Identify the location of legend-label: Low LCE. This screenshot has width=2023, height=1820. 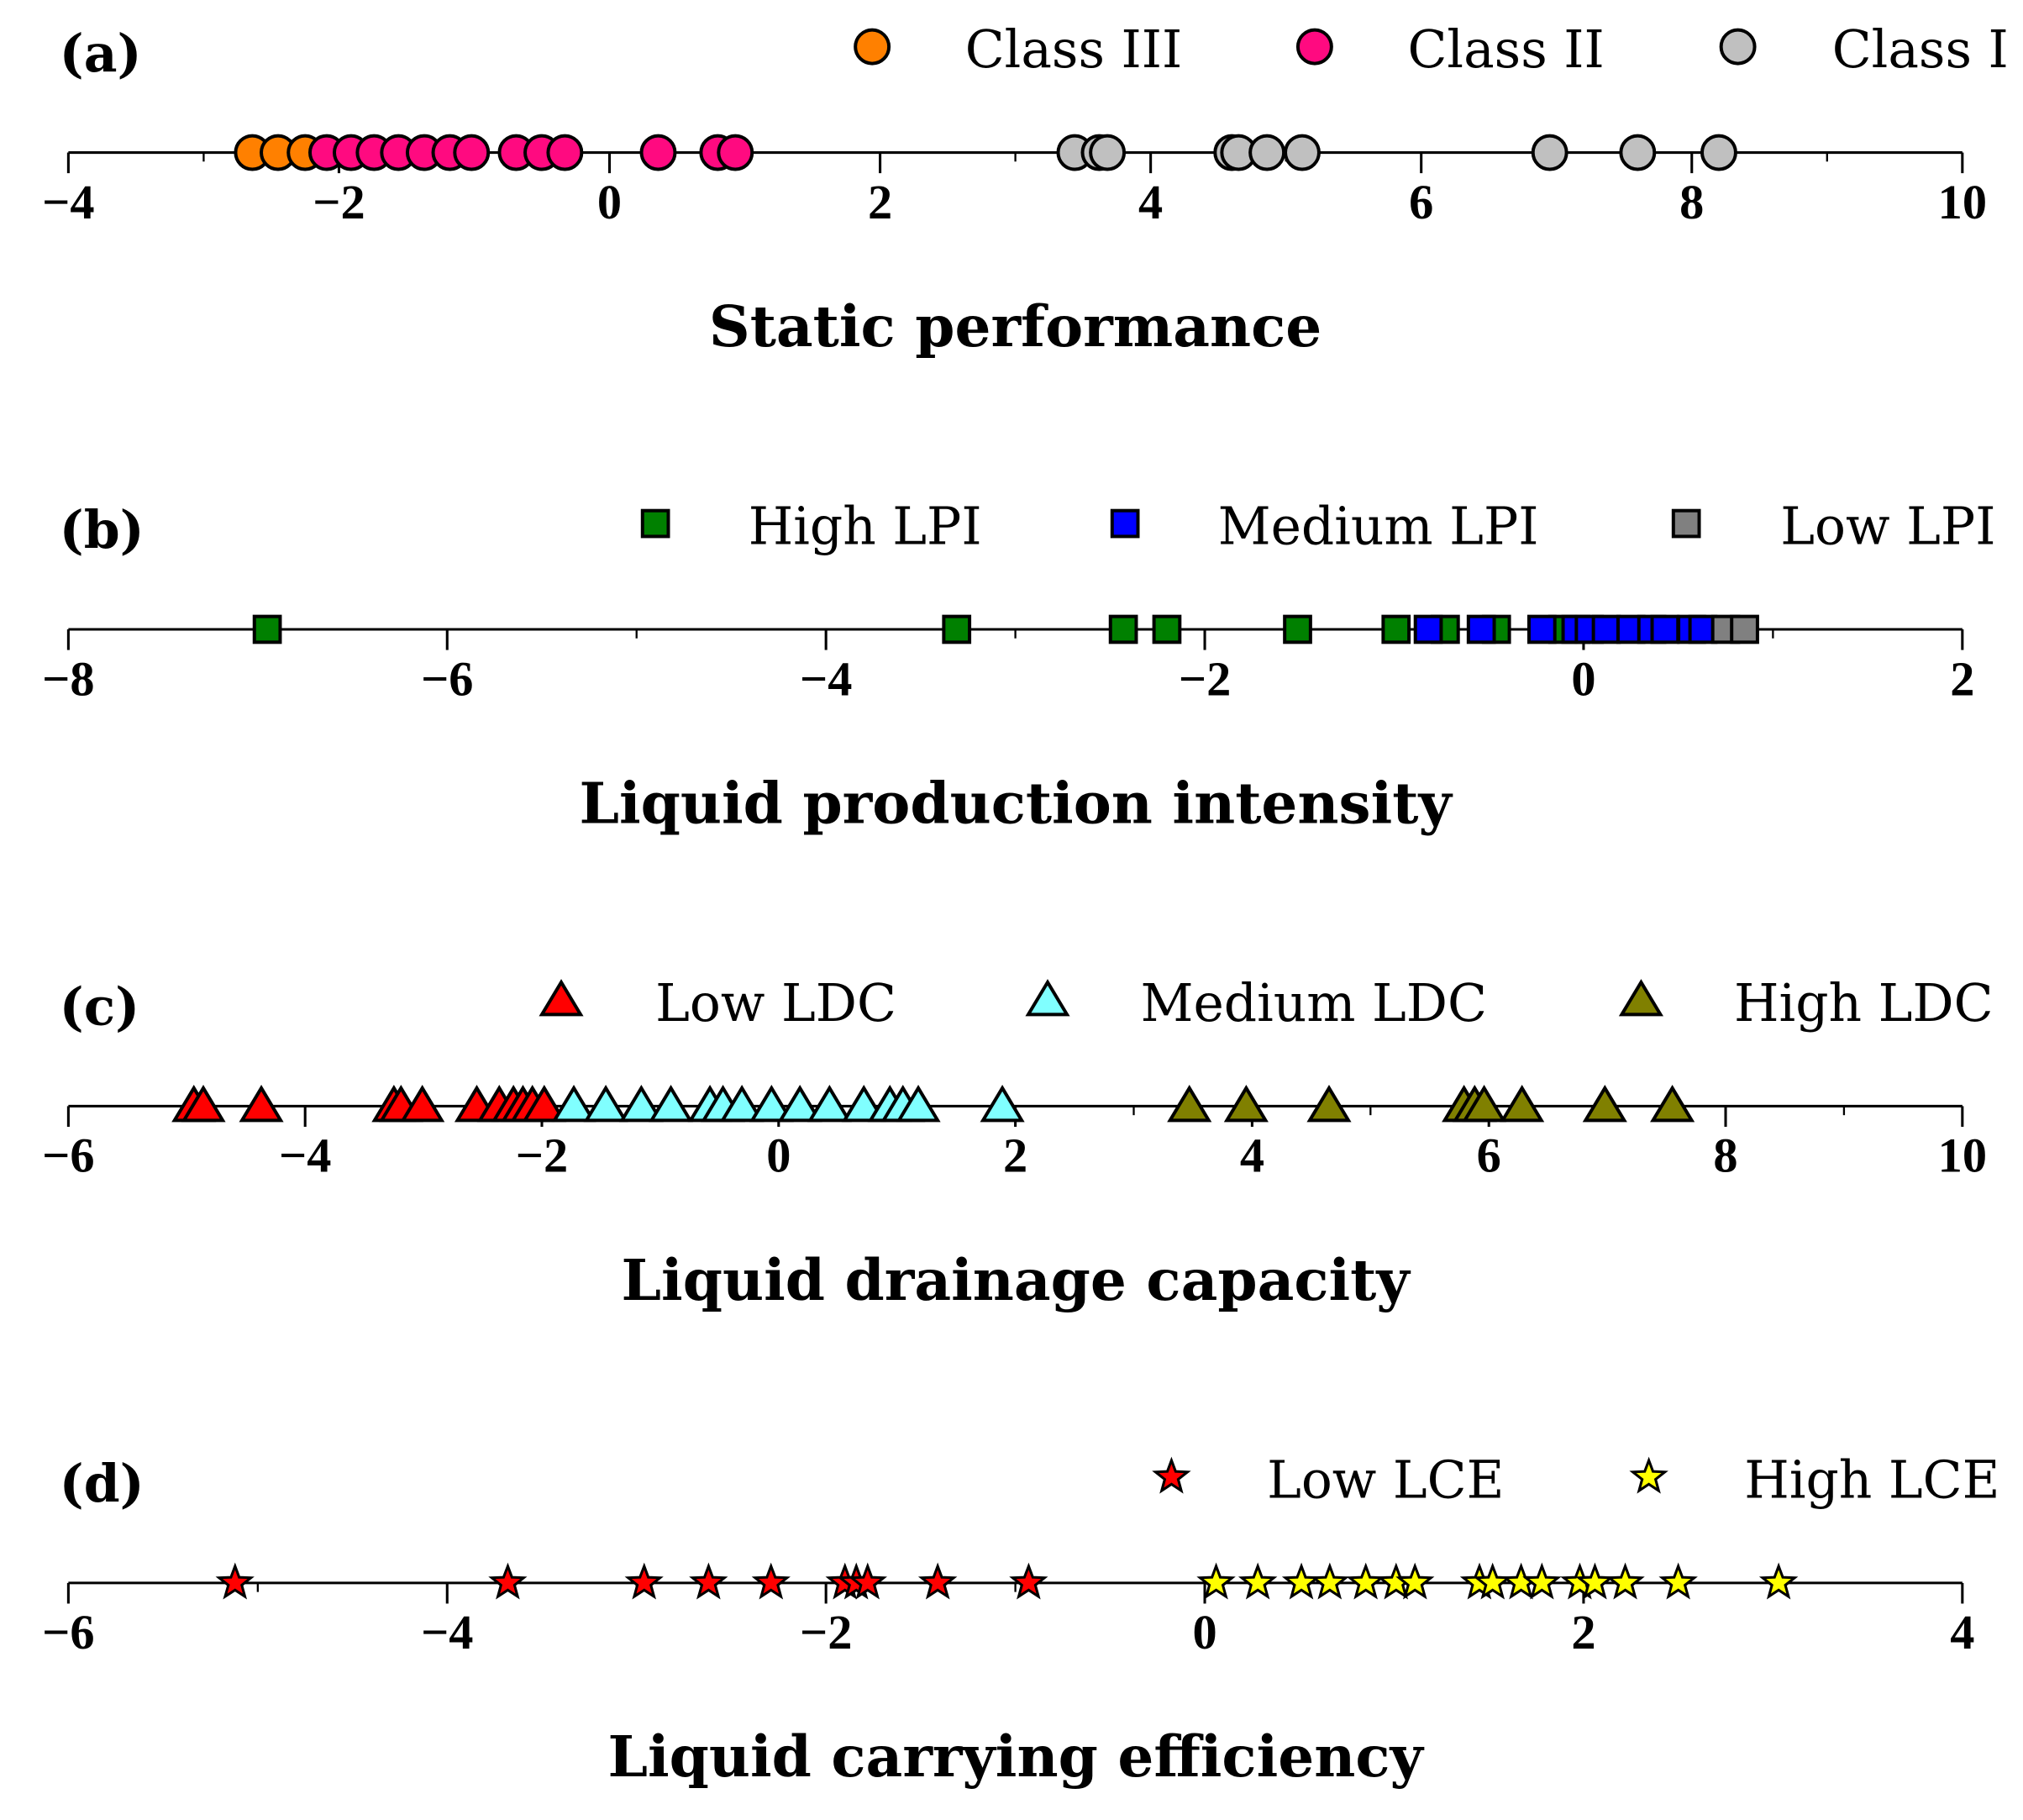
(1386, 1481).